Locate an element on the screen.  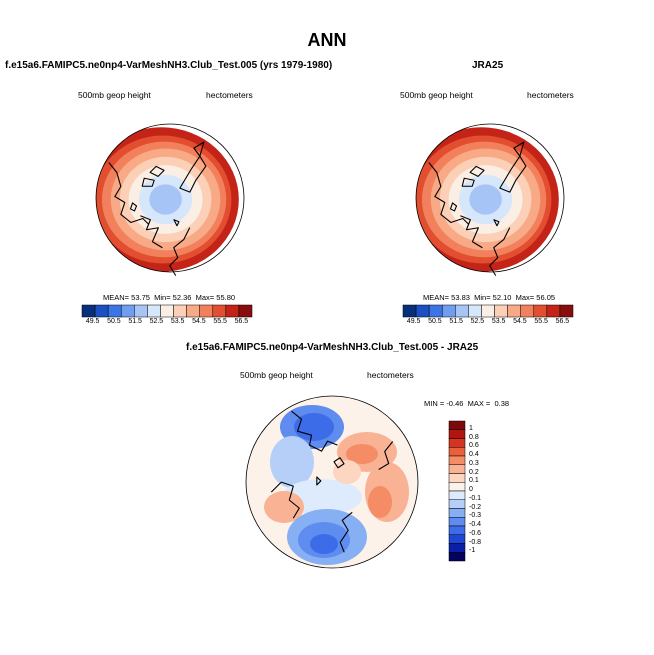
panel1-map is located at coordinates (170, 199).